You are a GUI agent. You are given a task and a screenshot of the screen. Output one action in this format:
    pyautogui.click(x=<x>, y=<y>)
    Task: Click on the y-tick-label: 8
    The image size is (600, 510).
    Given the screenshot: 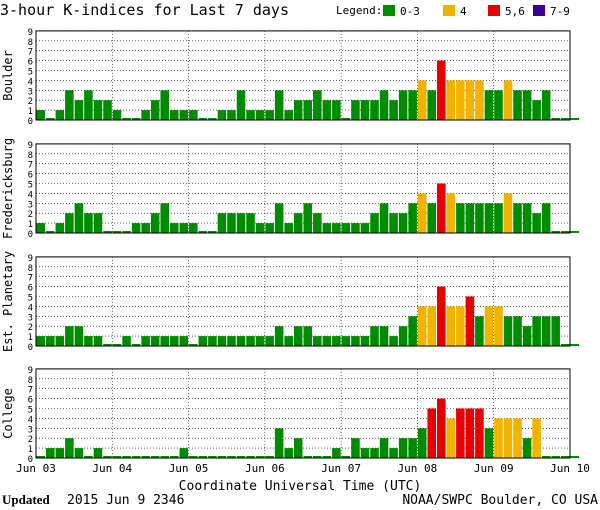 What is the action you would take?
    pyautogui.click(x=30, y=269)
    